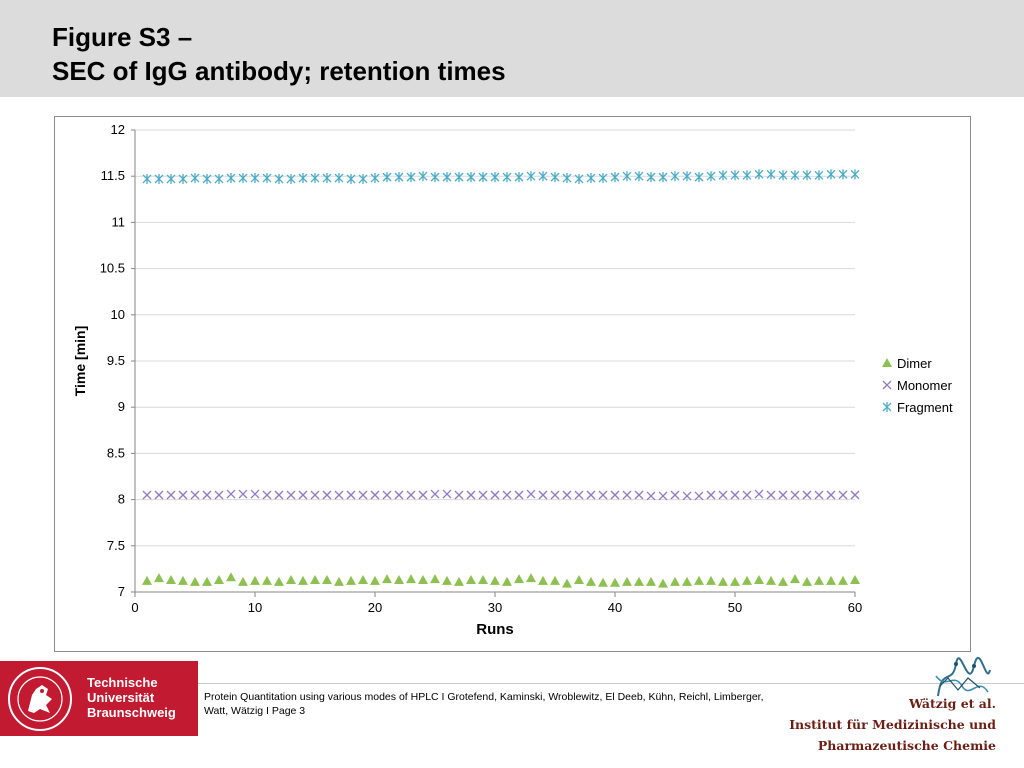  Describe the element at coordinates (112, 268) in the screenshot. I see `y-tick-label: 10.5` at that location.